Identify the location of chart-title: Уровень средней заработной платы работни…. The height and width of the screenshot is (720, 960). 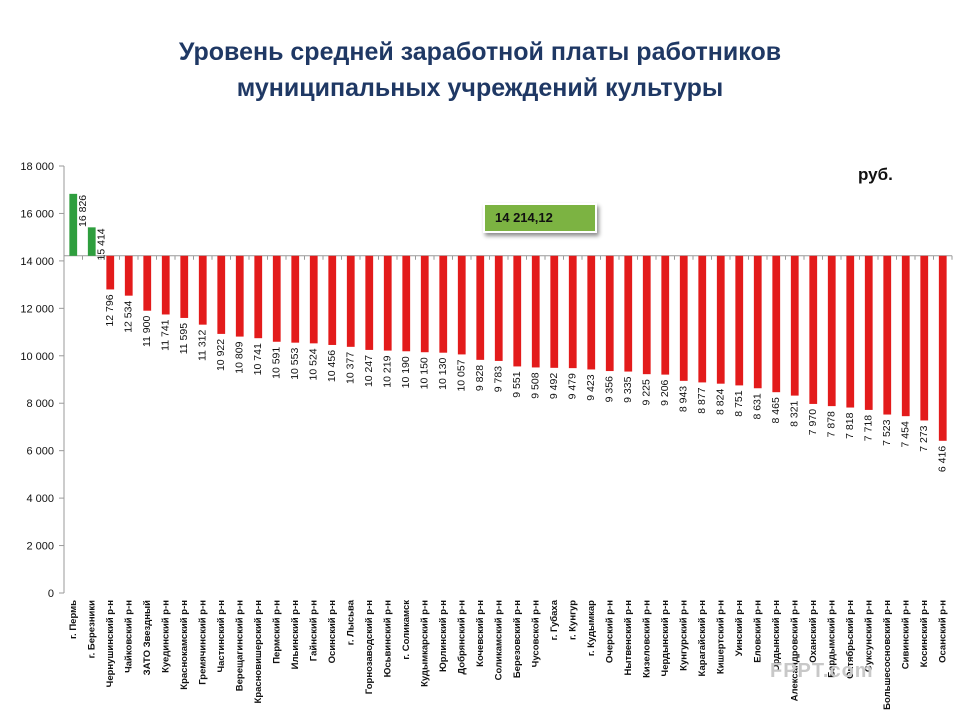
(480, 70).